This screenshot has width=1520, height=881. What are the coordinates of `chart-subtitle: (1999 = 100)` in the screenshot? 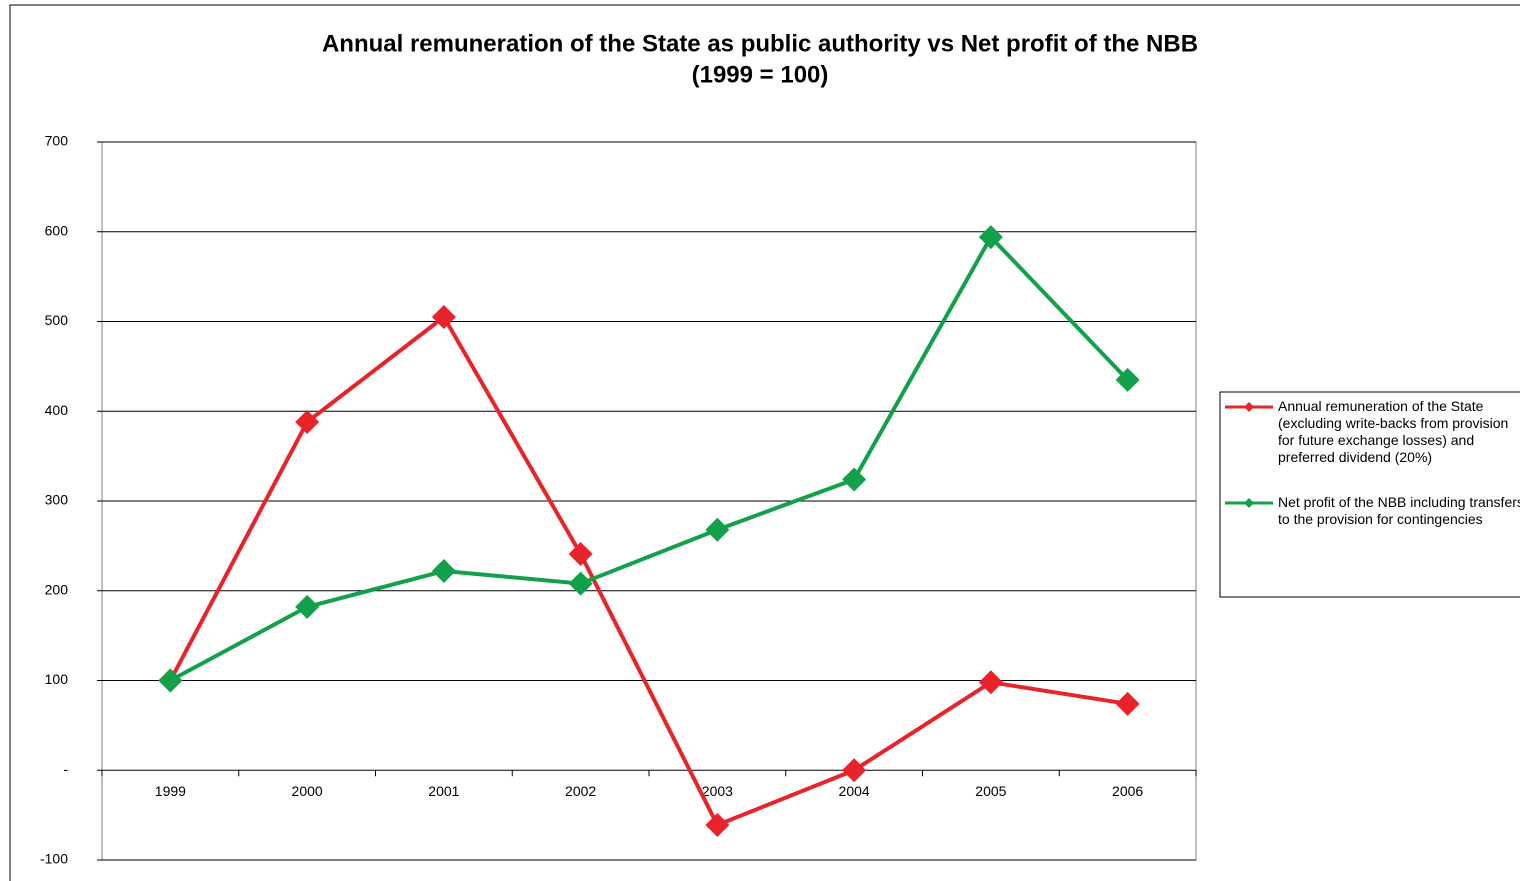 It's located at (760, 74).